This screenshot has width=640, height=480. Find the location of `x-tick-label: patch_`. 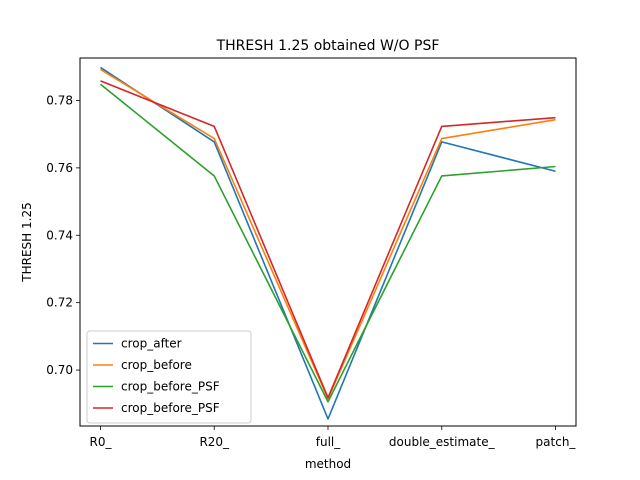

x-tick-label: patch_ is located at coordinates (556, 442).